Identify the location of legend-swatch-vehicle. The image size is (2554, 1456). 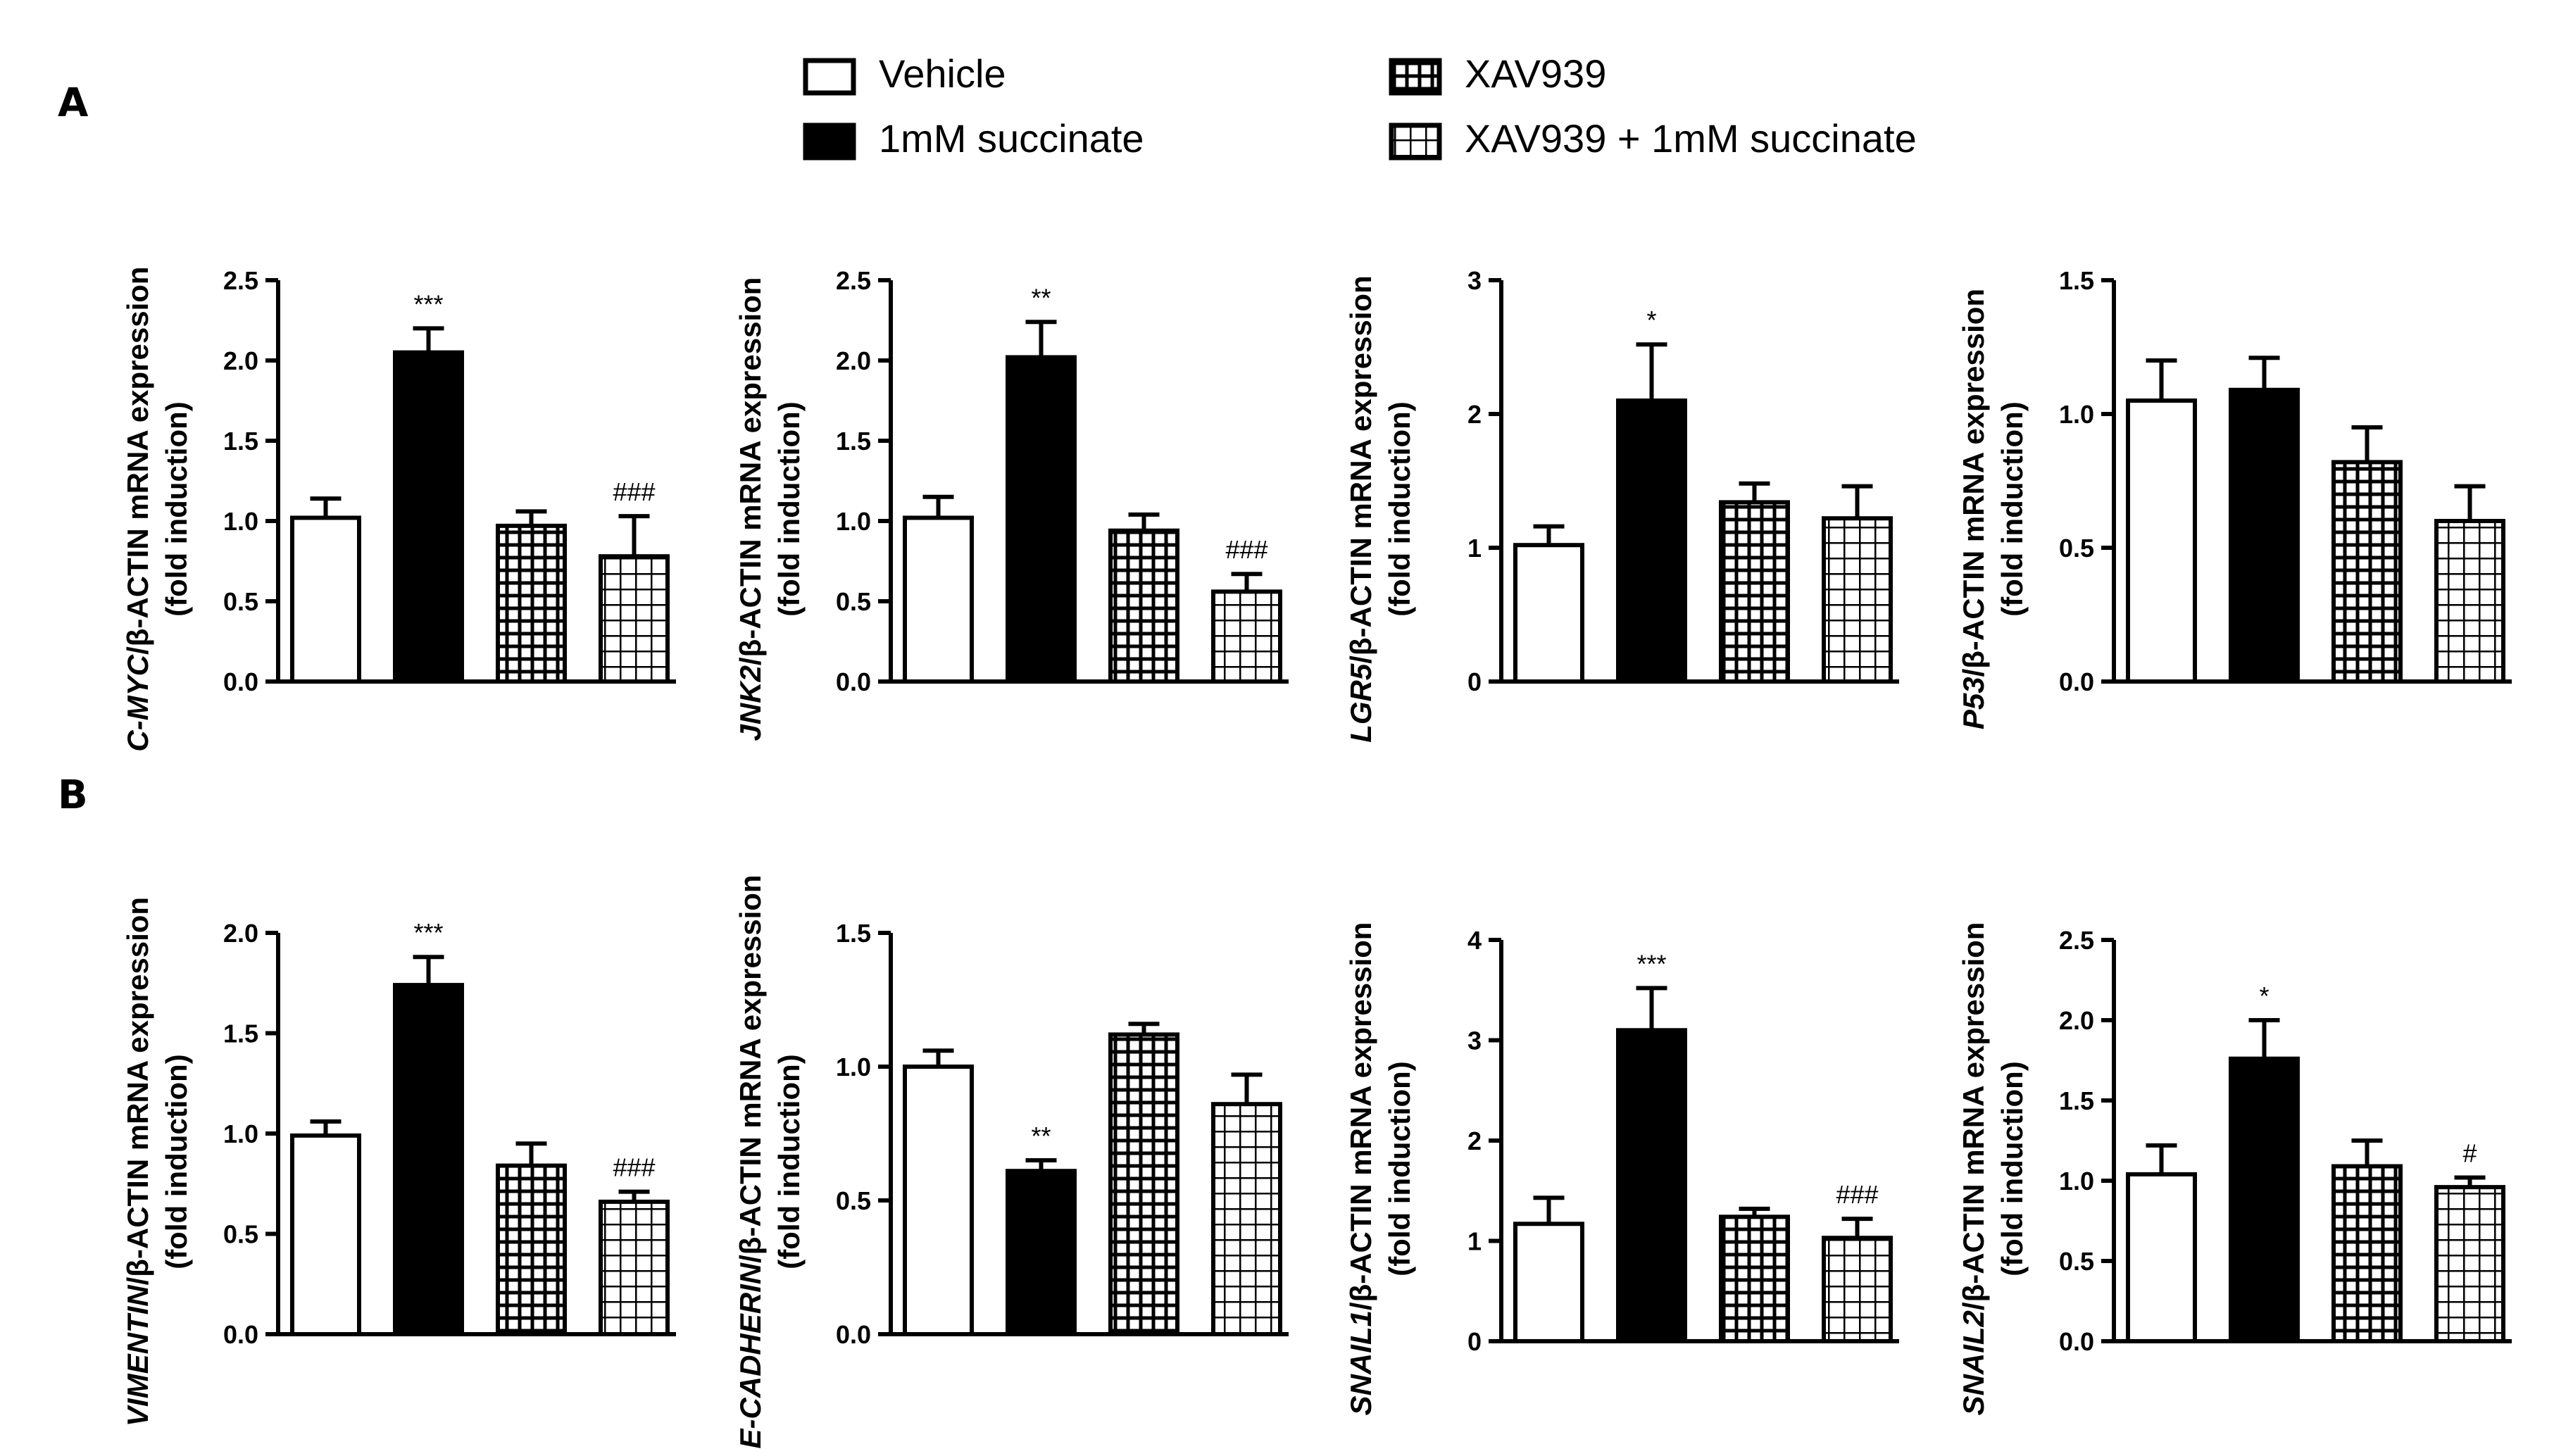
(829, 77).